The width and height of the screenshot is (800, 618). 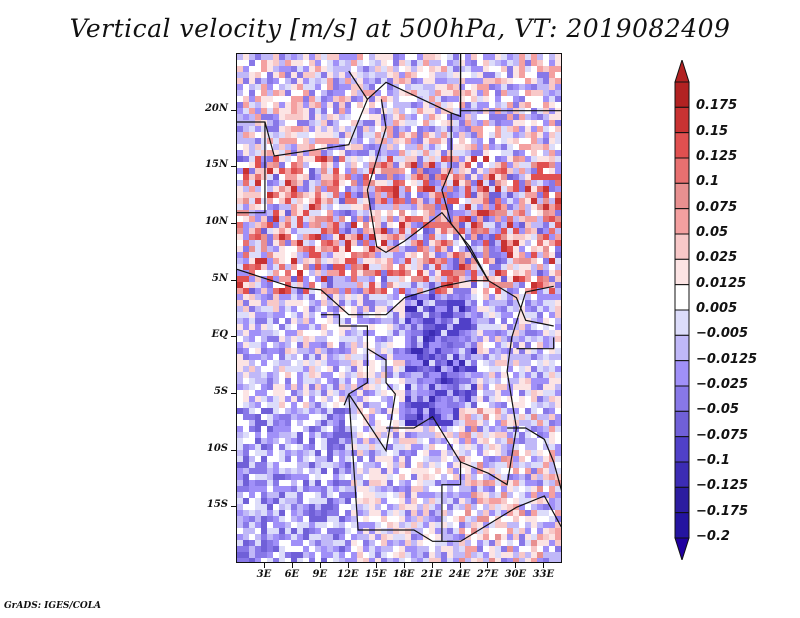 I want to click on colorbar-label: 0.075, so click(x=717, y=207).